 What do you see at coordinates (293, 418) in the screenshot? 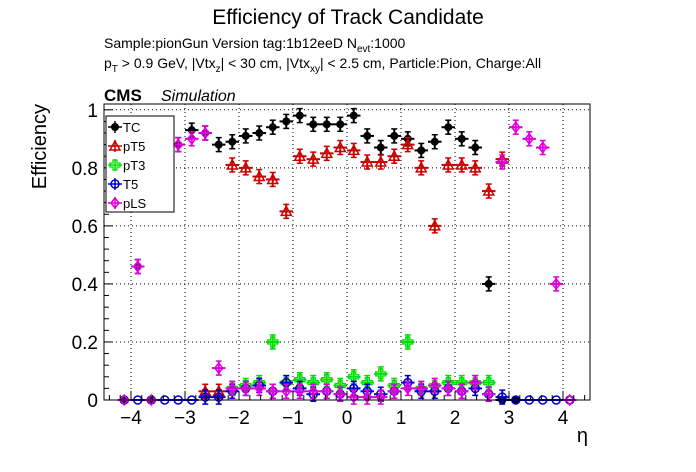
I see `x-tick-label: −1` at bounding box center [293, 418].